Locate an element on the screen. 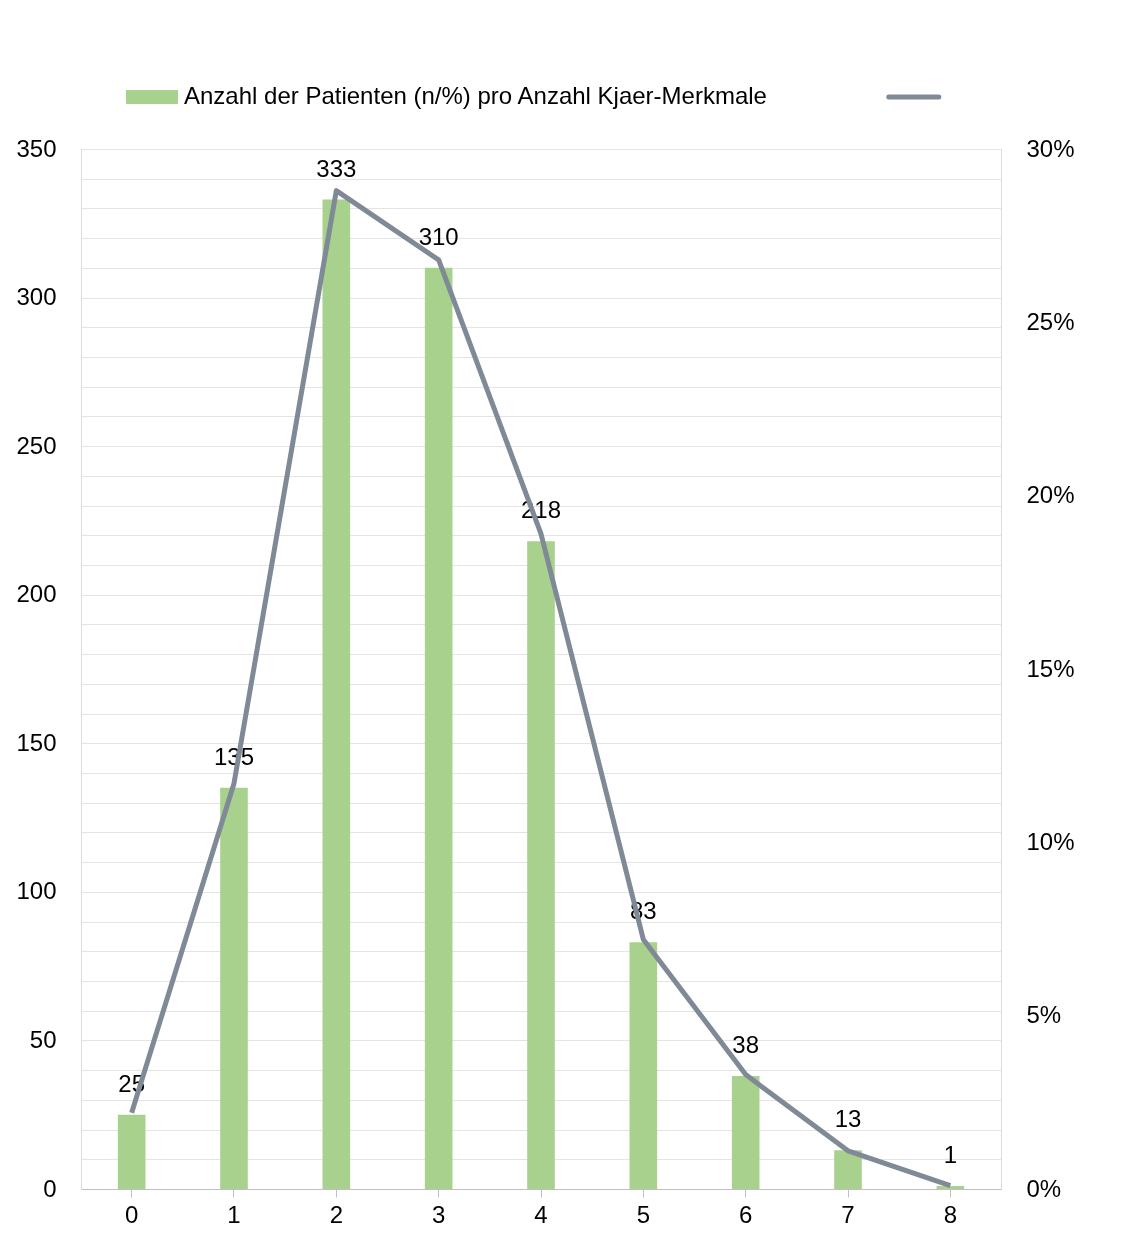 The width and height of the screenshot is (1122, 1252). data-label: 13 is located at coordinates (848, 1119).